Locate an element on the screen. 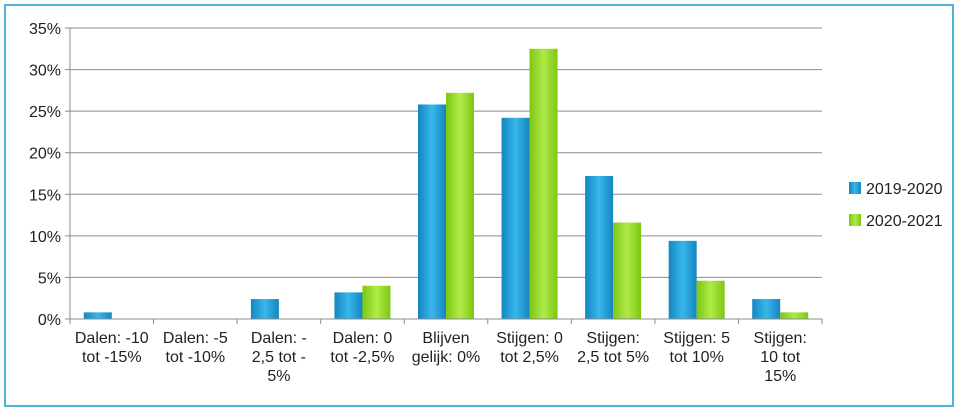 This screenshot has width=960, height=415. x-tick-label: 5% is located at coordinates (278, 376).